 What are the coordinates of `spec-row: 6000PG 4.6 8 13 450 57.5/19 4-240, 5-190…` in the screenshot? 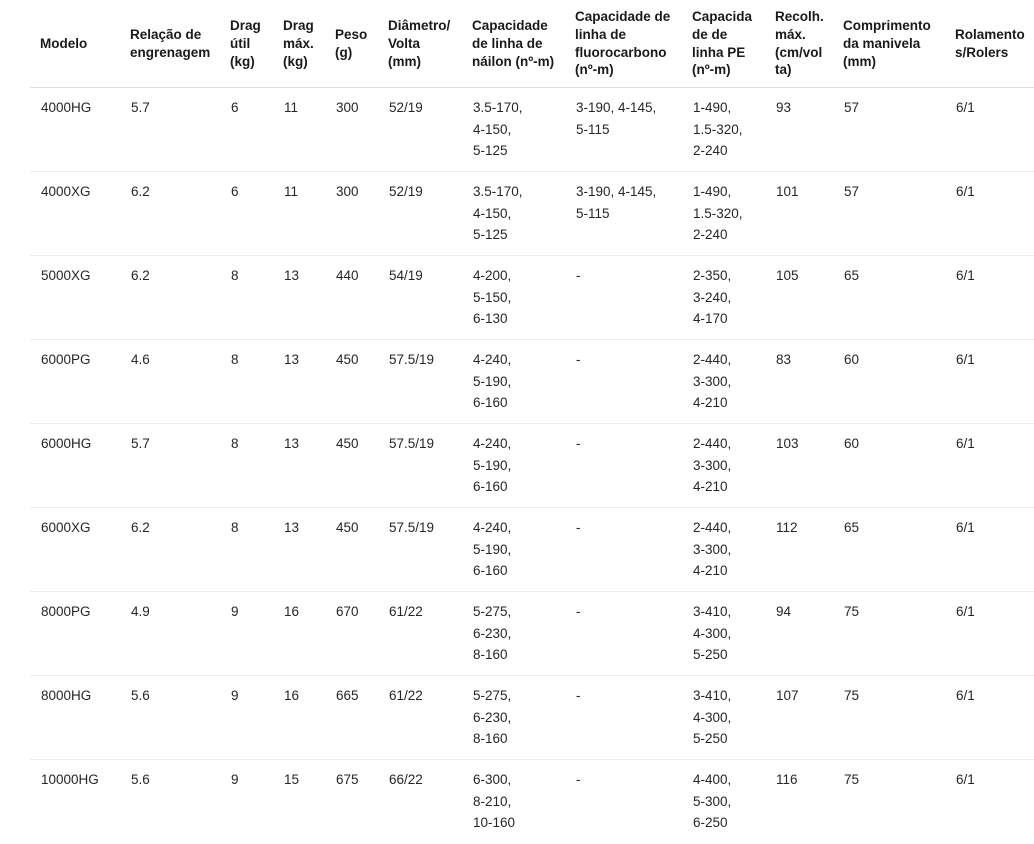 It's located at (532, 382).